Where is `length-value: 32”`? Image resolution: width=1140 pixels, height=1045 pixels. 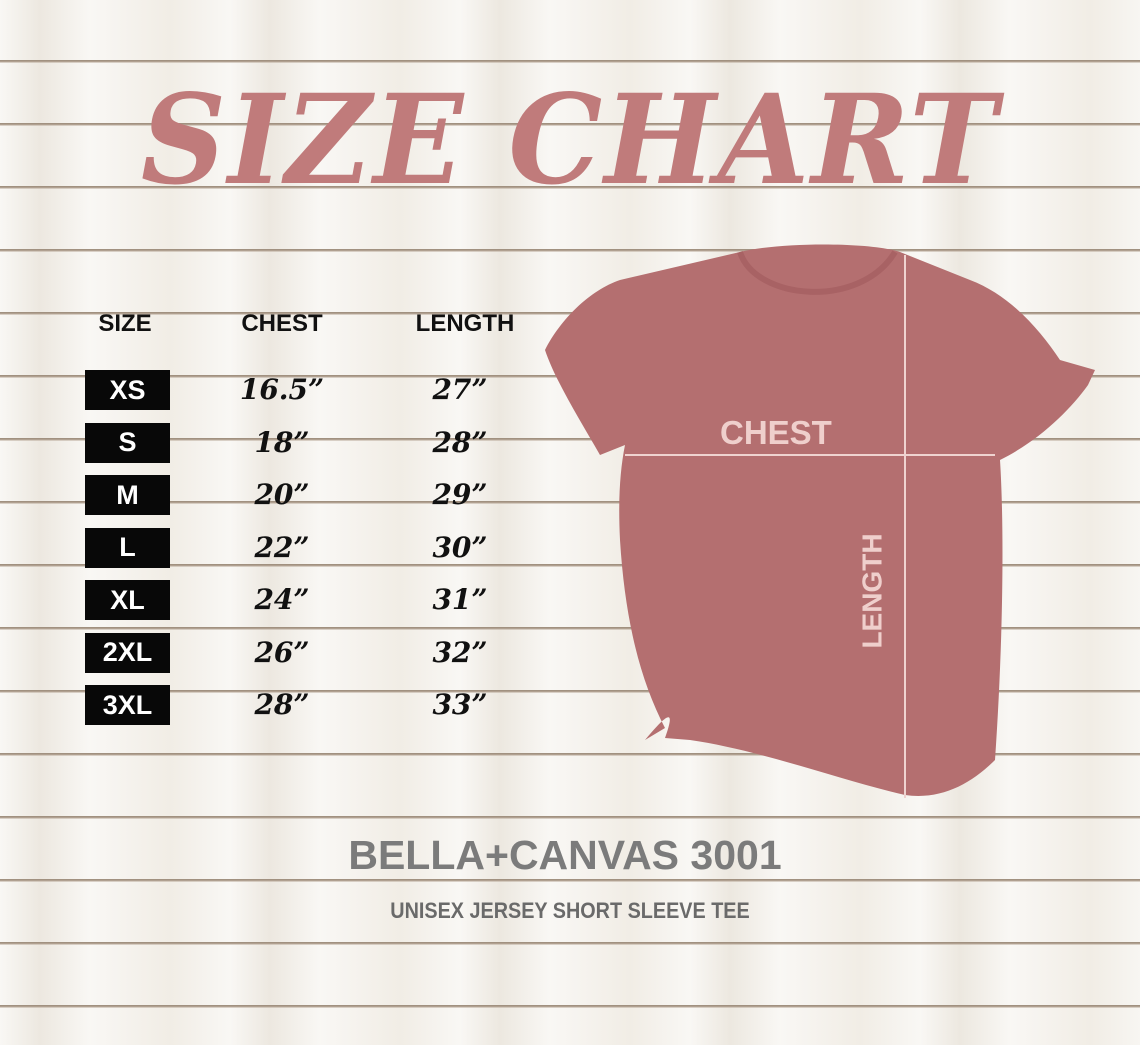
length-value: 32” is located at coordinates (460, 652).